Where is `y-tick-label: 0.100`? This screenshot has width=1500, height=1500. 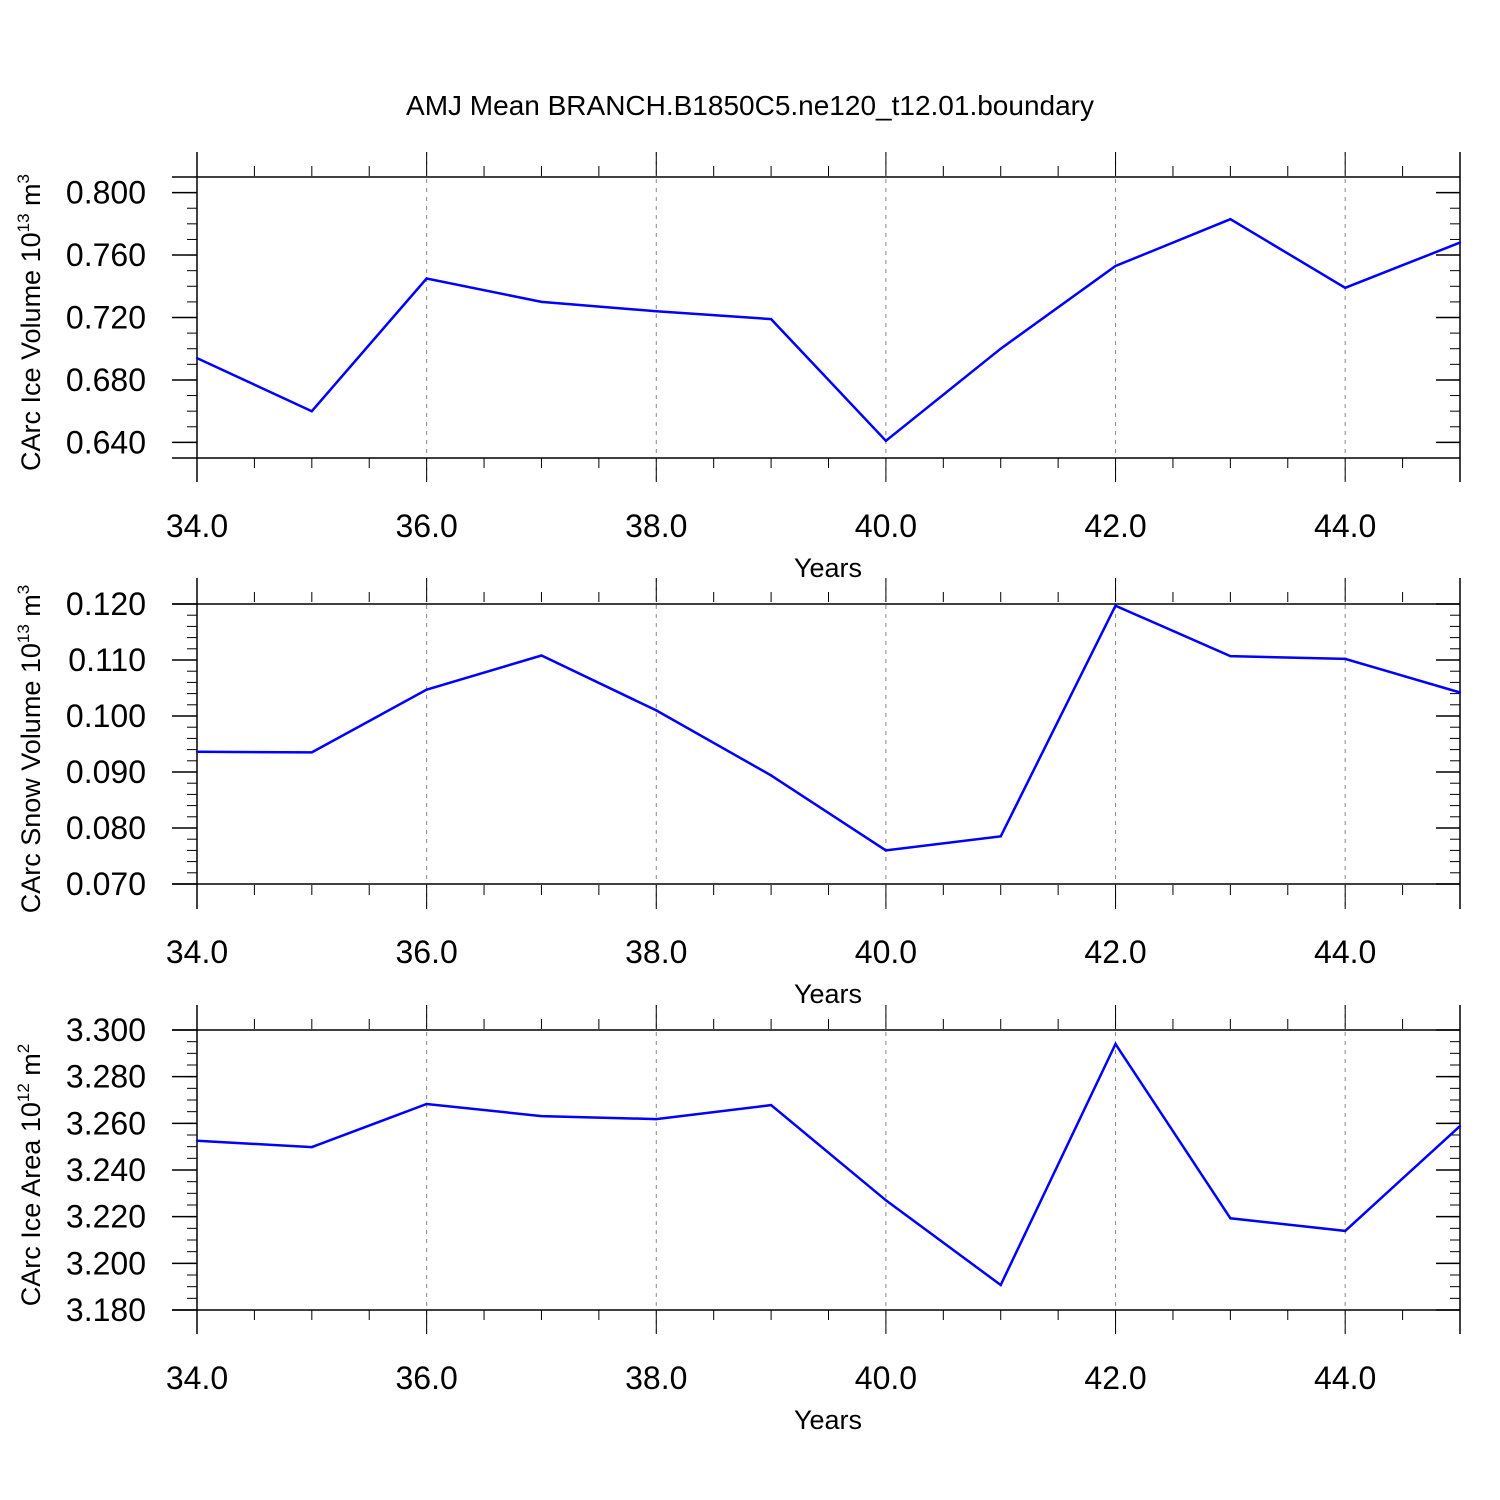
y-tick-label: 0.100 is located at coordinates (106, 716).